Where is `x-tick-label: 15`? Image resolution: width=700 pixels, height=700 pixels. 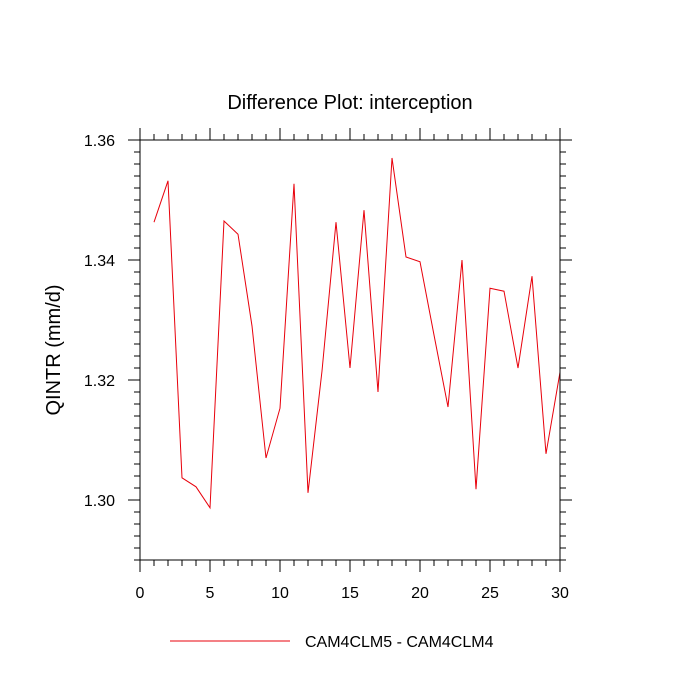 x-tick-label: 15 is located at coordinates (350, 593).